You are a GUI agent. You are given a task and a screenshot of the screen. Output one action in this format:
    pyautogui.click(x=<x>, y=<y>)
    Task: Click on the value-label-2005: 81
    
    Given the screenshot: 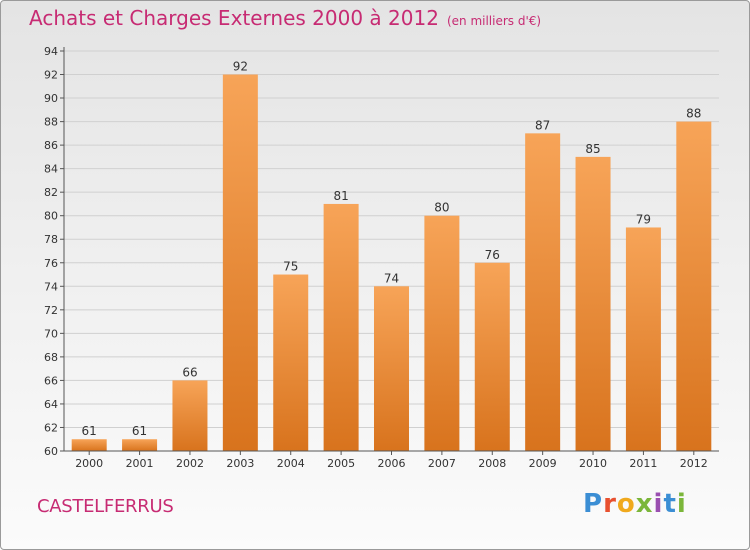 What is the action you would take?
    pyautogui.click(x=340, y=196)
    